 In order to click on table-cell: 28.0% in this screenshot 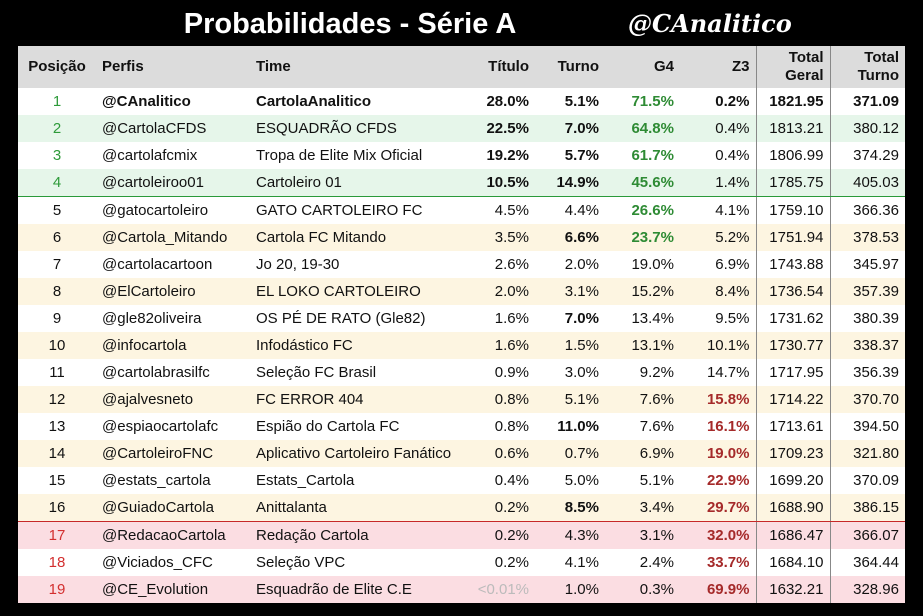, I will do `click(502, 101)`.